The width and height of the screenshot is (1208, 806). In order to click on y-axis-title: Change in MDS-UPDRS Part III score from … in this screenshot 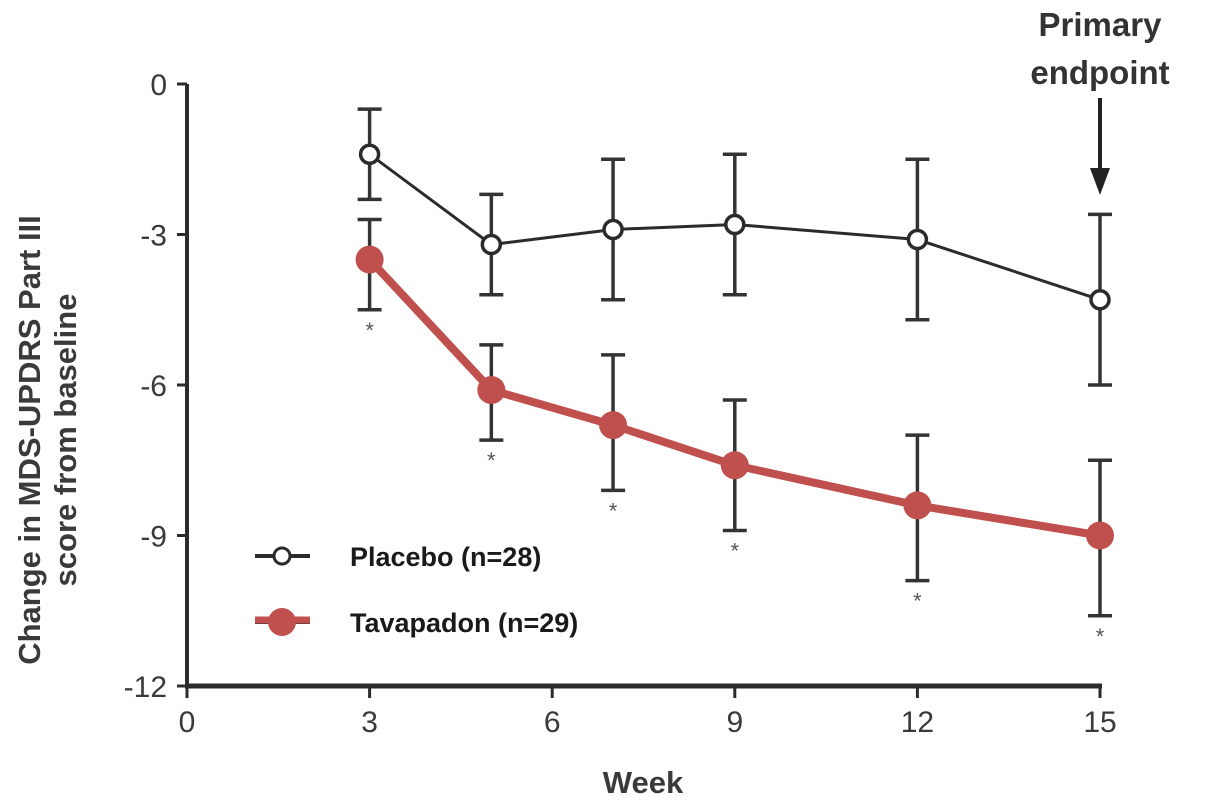, I will do `click(47, 440)`.